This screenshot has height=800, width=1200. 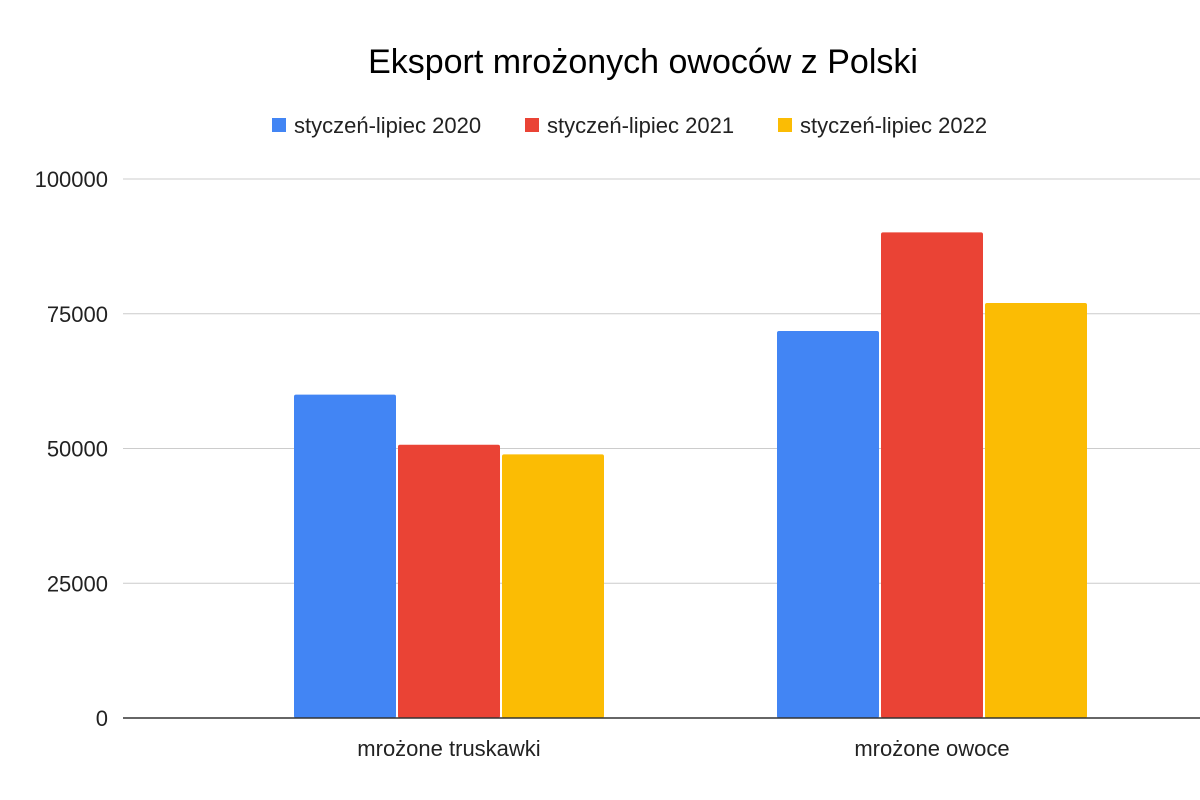 I want to click on x-category-label: mrożone truskawki, so click(x=448, y=748).